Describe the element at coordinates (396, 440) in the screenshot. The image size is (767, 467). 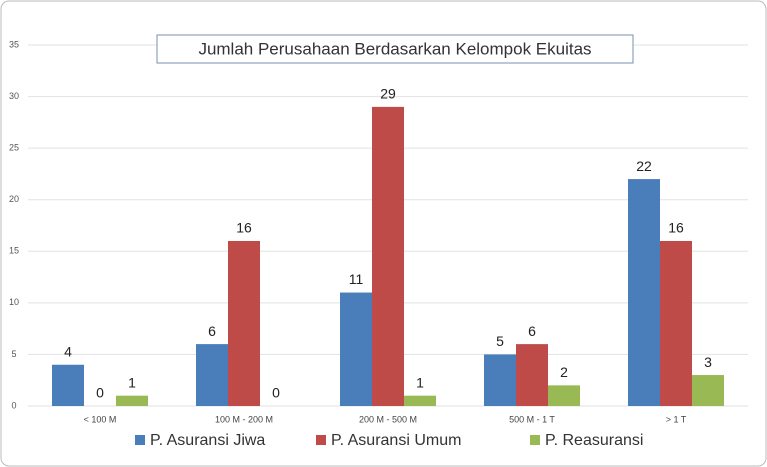
I see `legend-label: P. Asuransi Umum` at that location.